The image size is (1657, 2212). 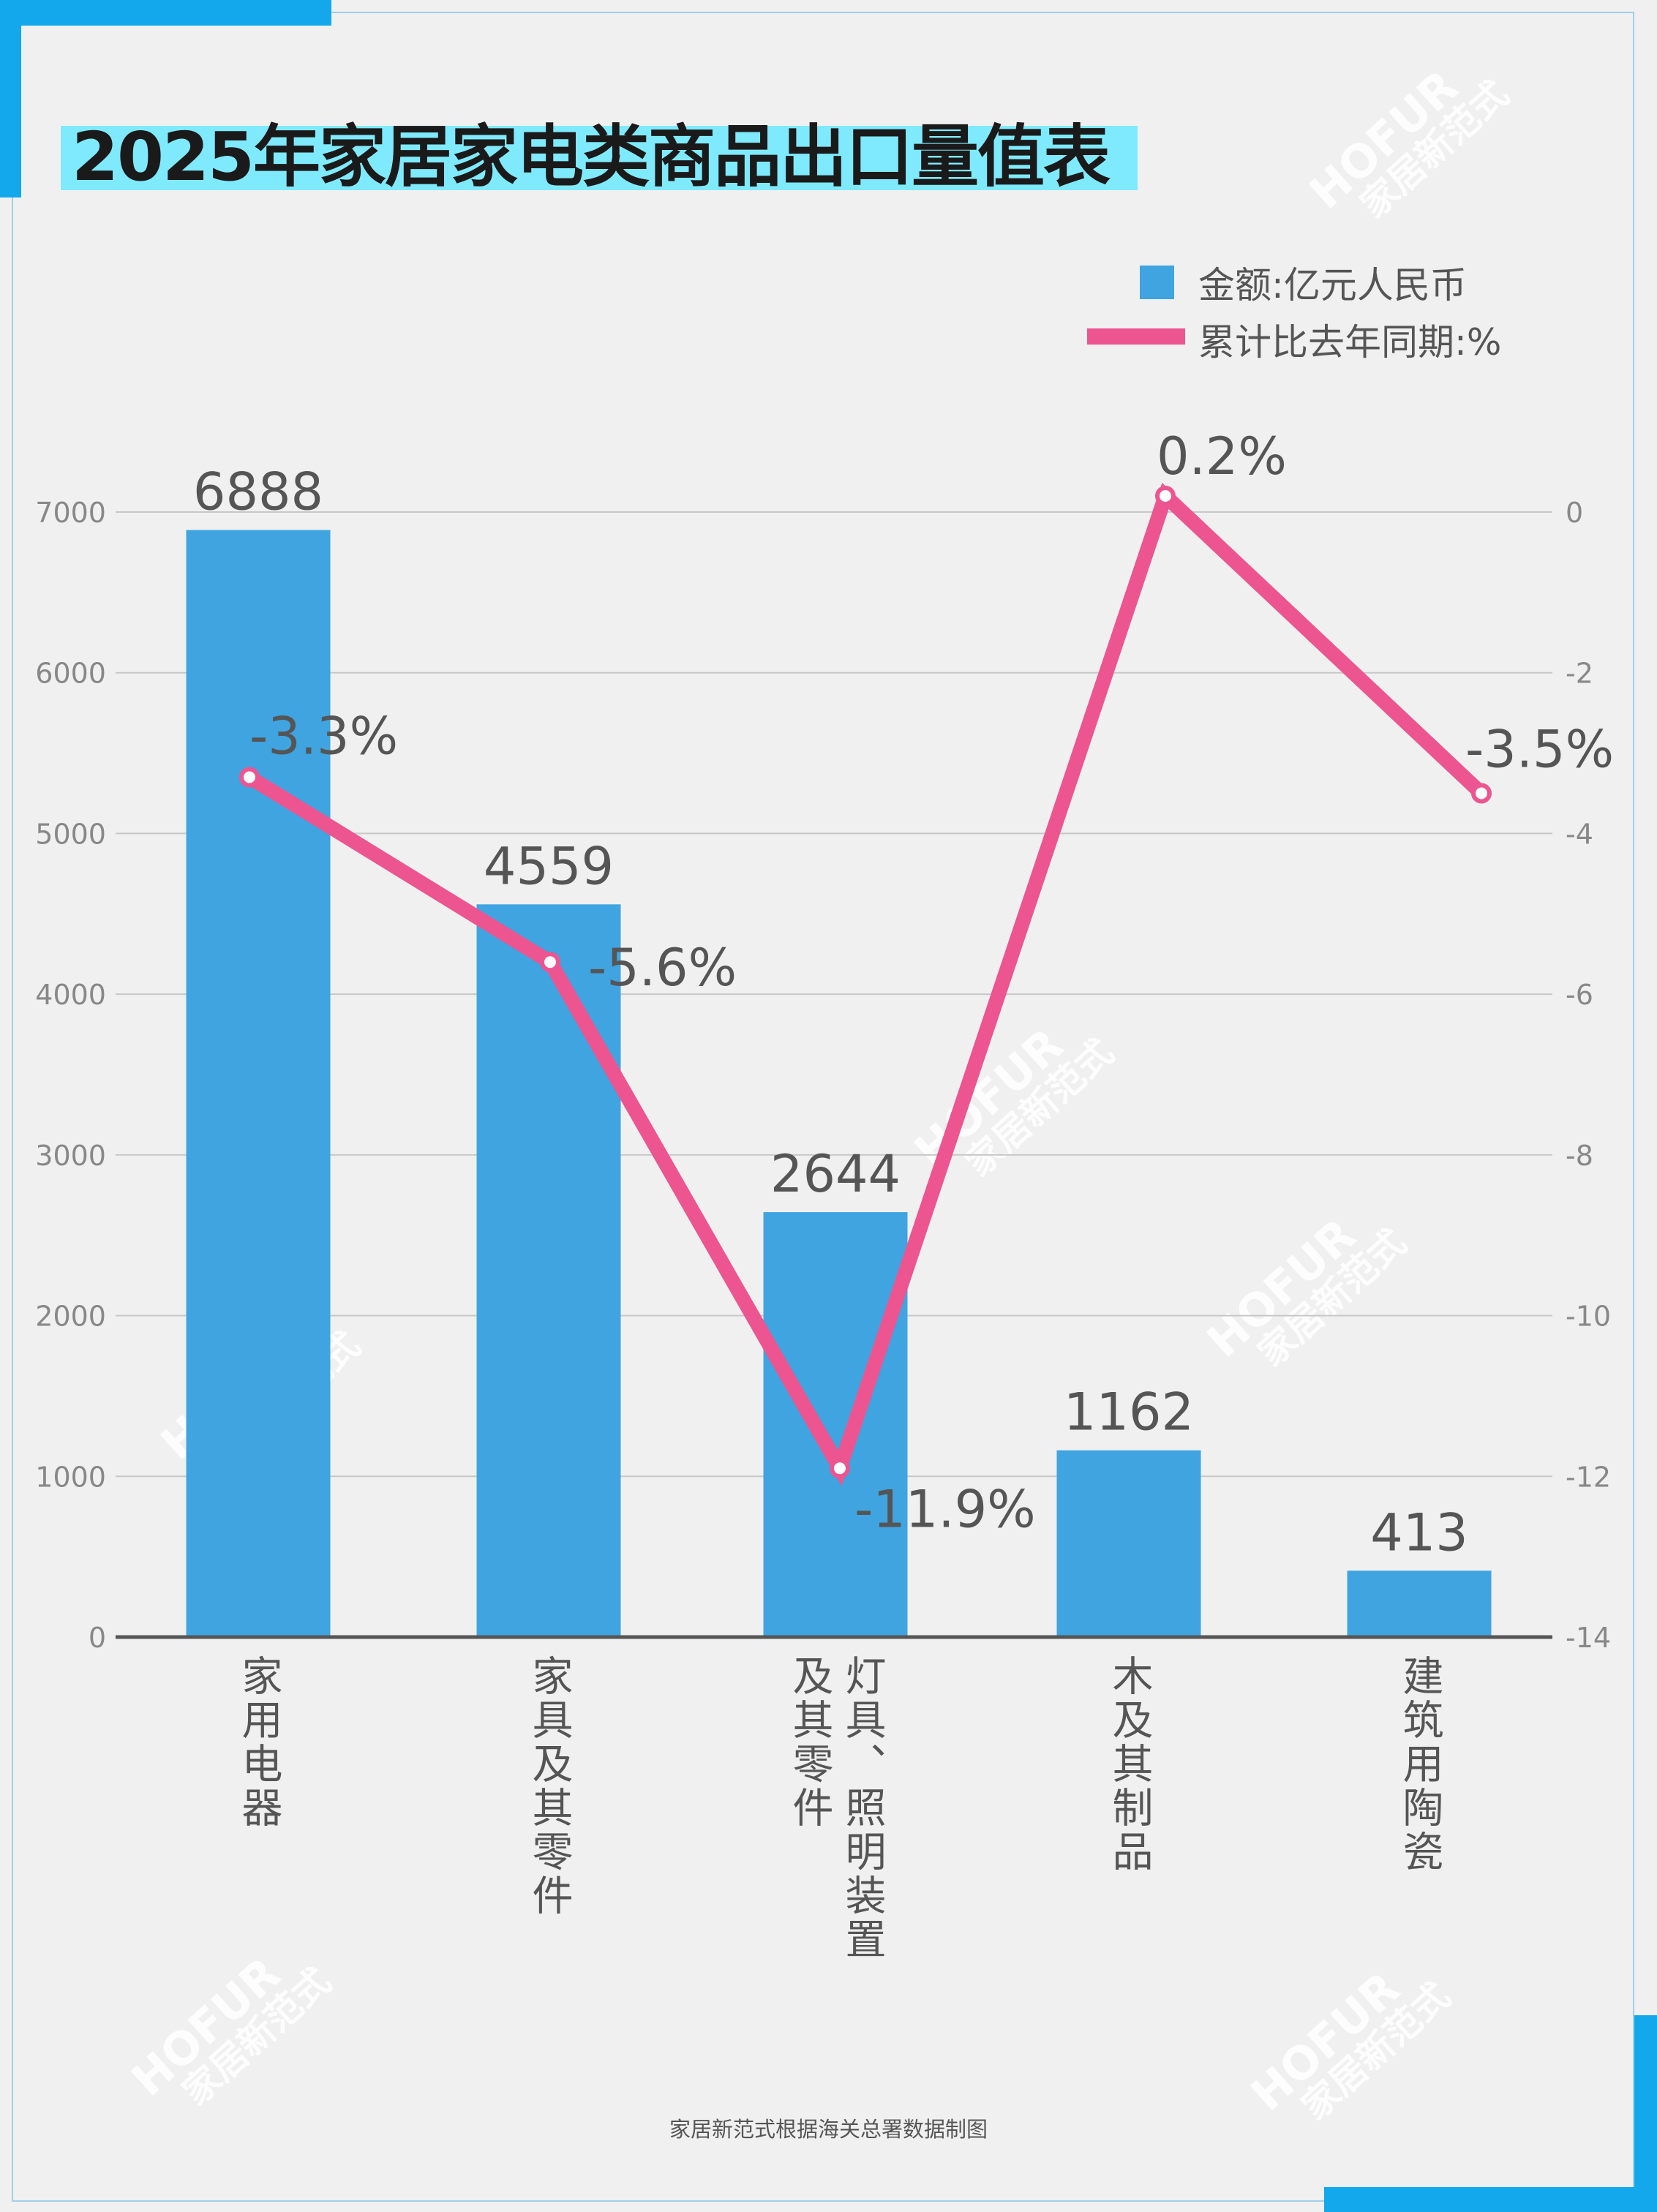 I want to click on bar-value-label: 6888, so click(x=258, y=492).